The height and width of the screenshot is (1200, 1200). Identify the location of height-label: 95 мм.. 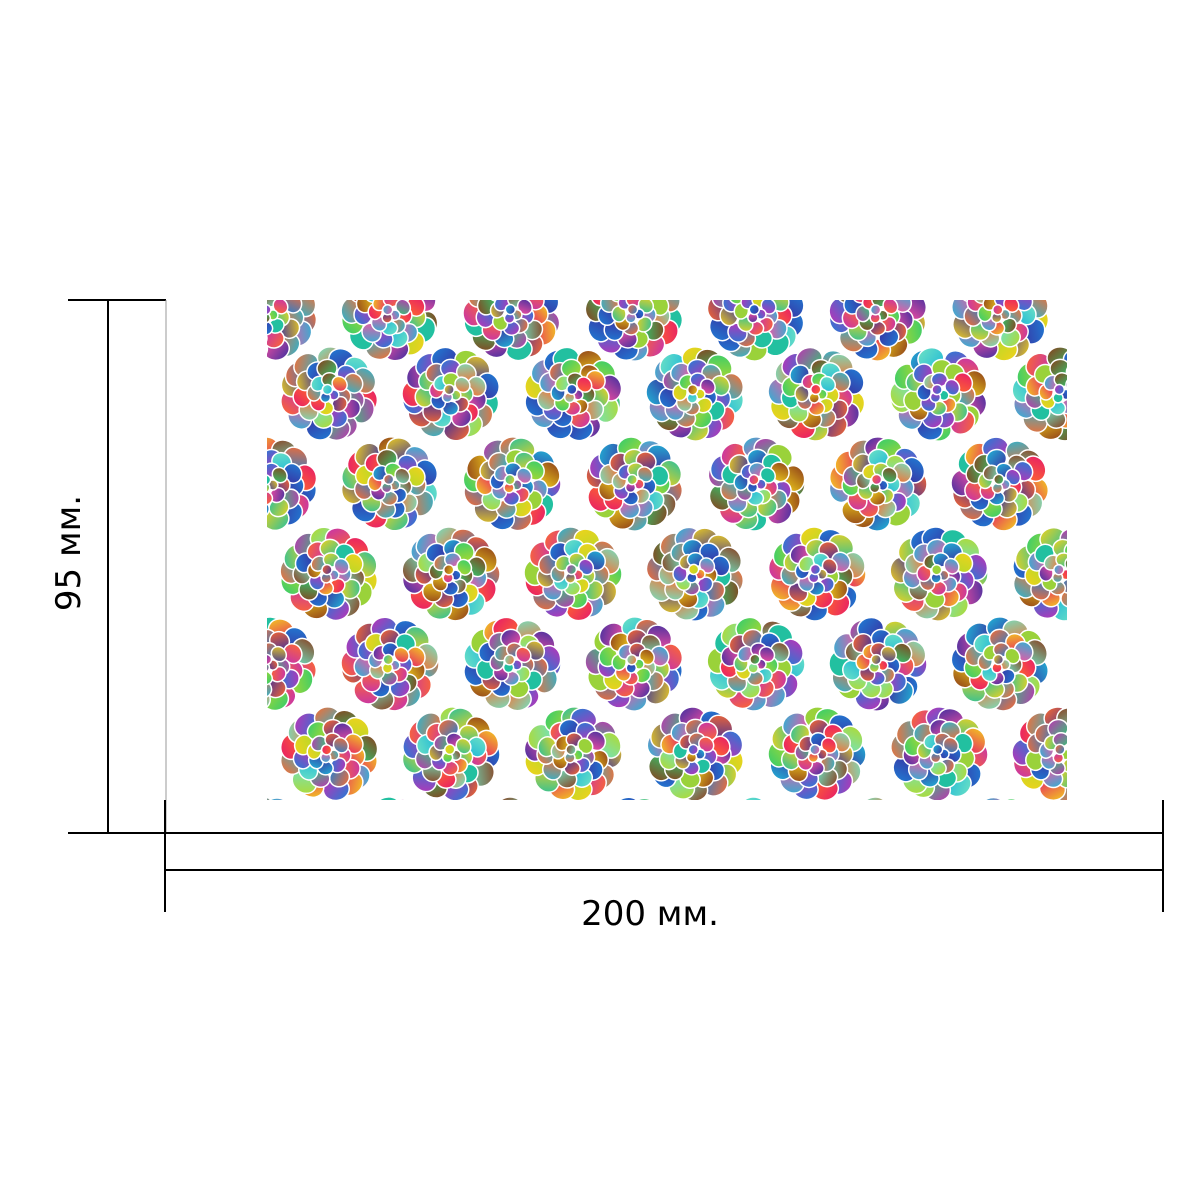
(69, 553).